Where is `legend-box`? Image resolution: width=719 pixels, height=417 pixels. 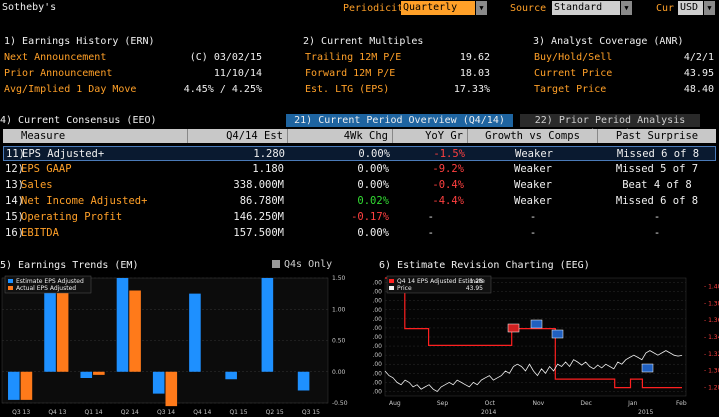
legend-box is located at coordinates (439, 284).